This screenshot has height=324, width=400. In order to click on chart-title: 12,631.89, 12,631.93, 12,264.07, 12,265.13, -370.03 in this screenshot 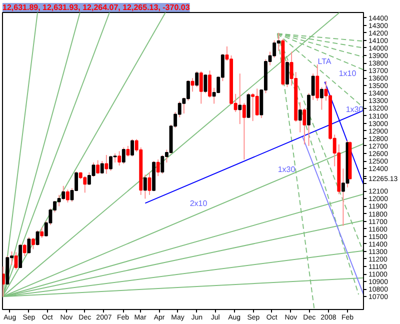, I will do `click(96, 7)`.